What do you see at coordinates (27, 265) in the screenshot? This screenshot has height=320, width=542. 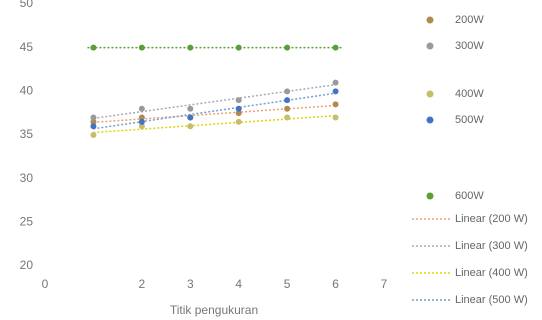 I see `y-tick-label: 20` at bounding box center [27, 265].